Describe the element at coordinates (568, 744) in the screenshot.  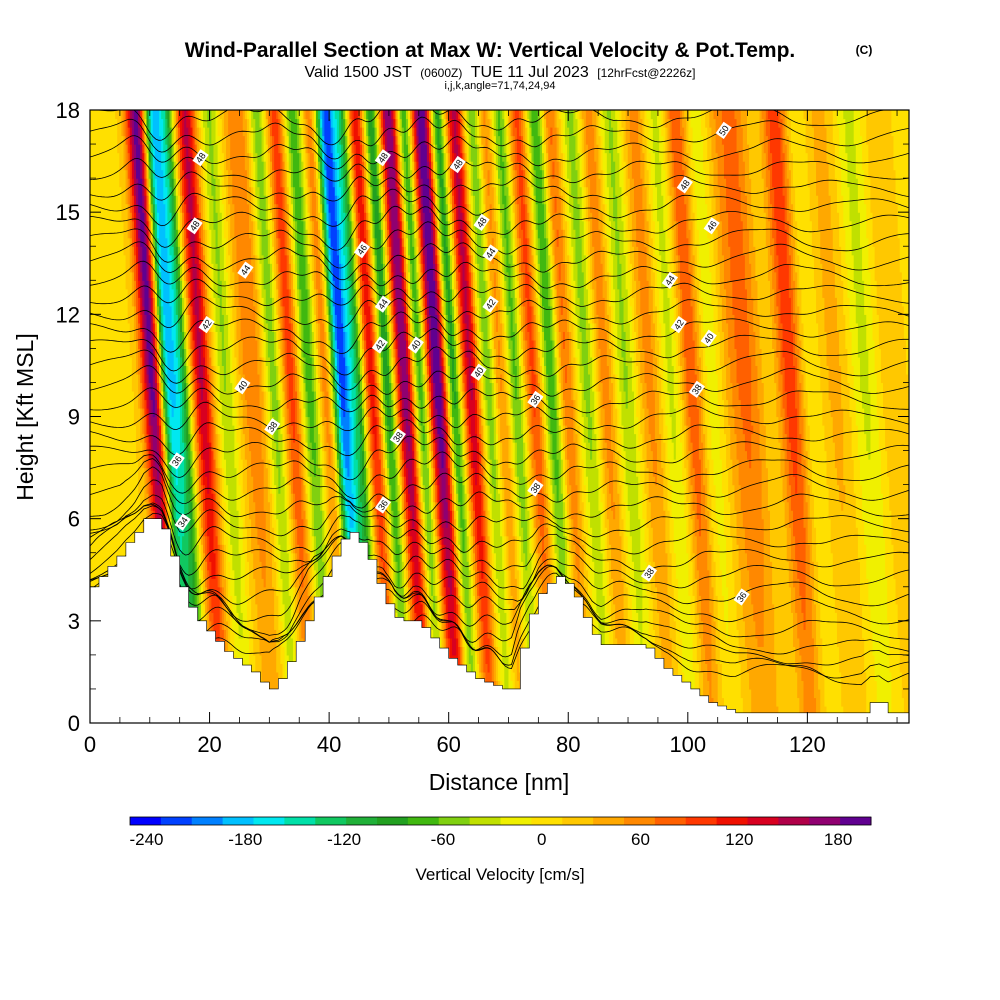
I see `x-tick-label: 80` at that location.